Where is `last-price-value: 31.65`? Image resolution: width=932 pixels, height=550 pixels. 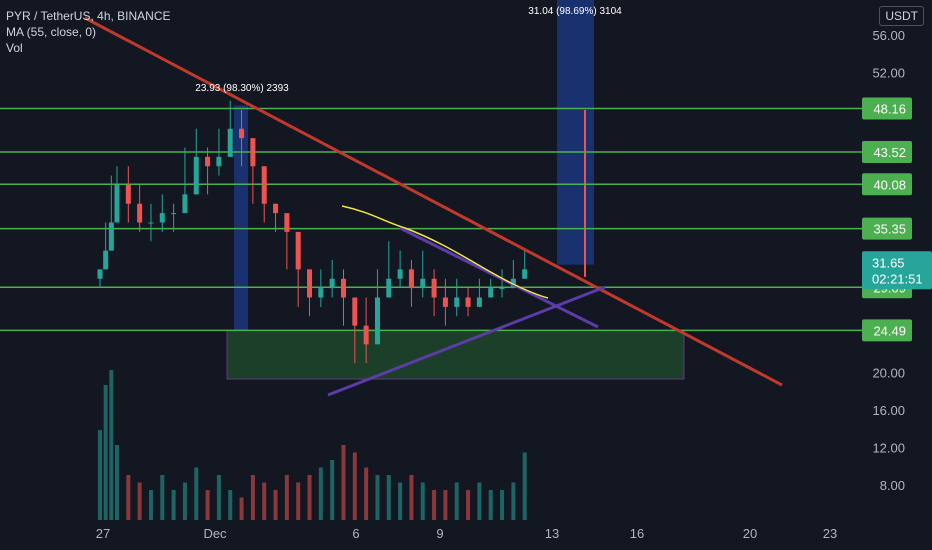 last-price-value: 31.65 is located at coordinates (888, 262).